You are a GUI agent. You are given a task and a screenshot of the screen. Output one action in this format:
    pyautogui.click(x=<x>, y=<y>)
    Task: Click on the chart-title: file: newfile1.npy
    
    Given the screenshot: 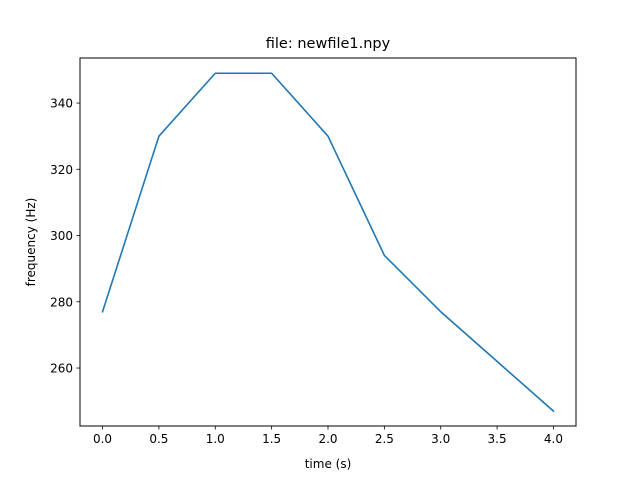 What is the action you would take?
    pyautogui.click(x=328, y=44)
    